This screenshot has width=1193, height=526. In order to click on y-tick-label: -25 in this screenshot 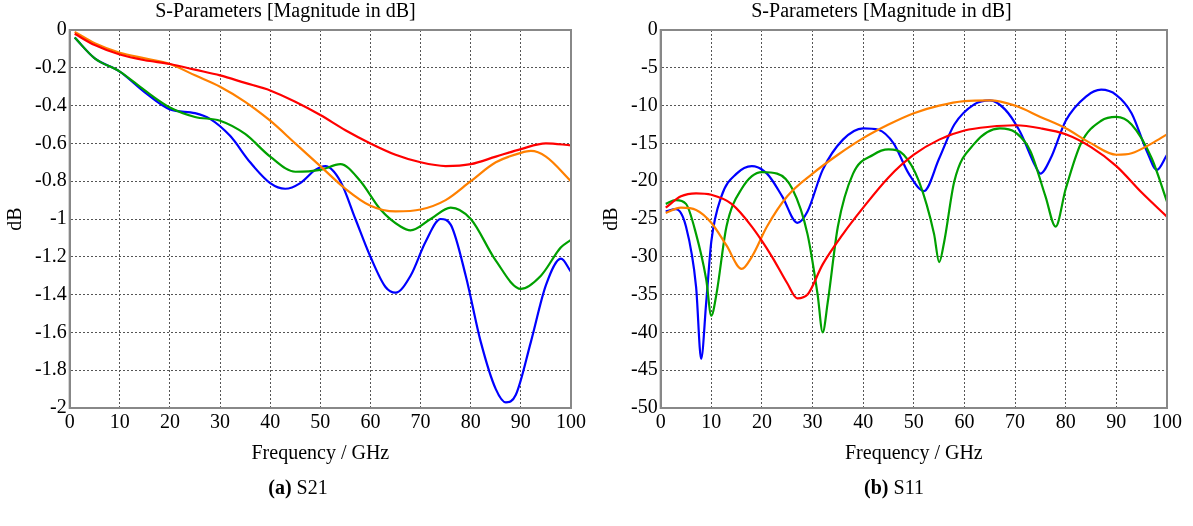, I will do `click(644, 217)`.